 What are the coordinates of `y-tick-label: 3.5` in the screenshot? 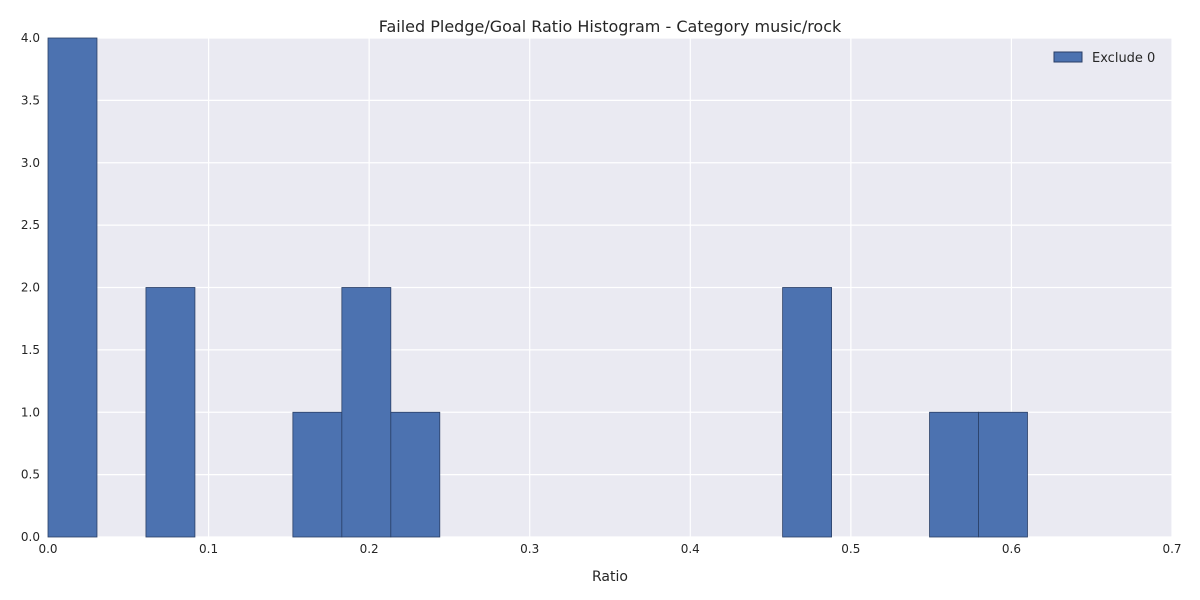 It's located at (30, 100).